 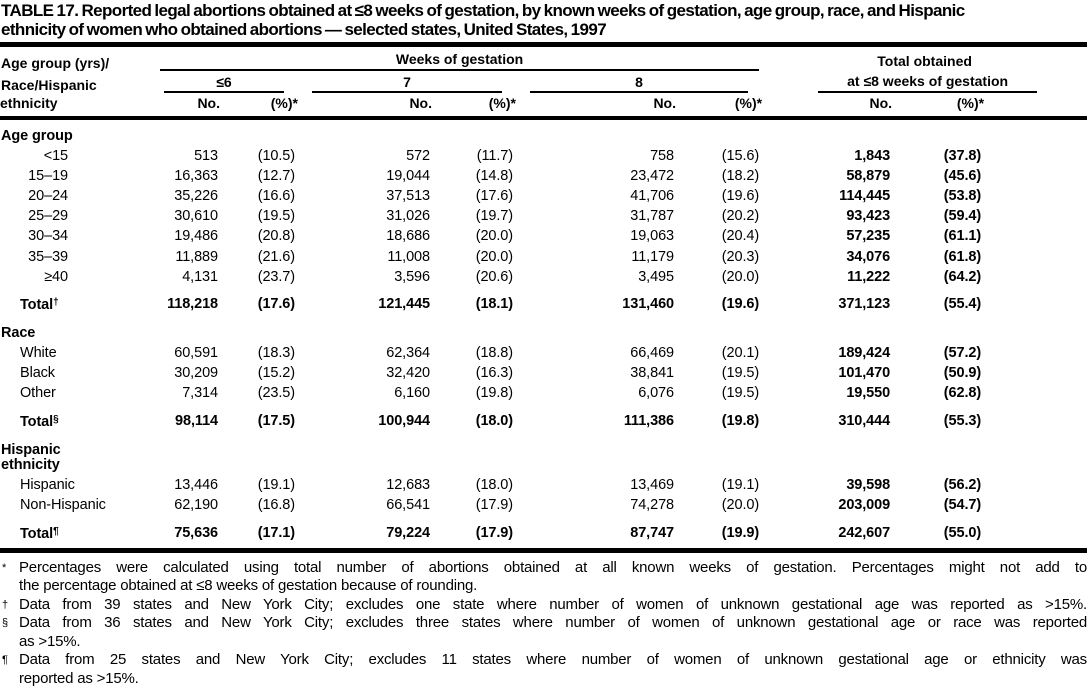 What do you see at coordinates (276, 256) in the screenshot?
I see `cell-percent: (21.6)` at bounding box center [276, 256].